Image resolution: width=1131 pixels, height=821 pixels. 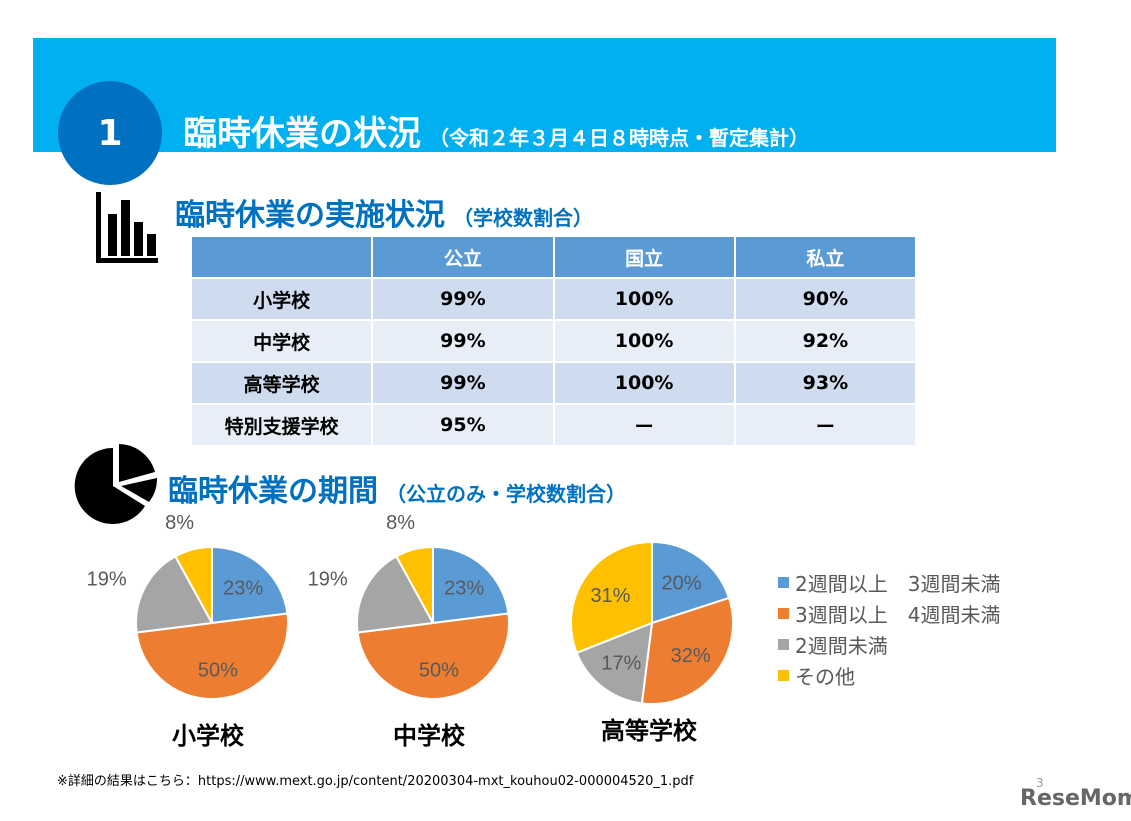 What do you see at coordinates (208, 736) in the screenshot?
I see `pie-title-elementary: 小学校` at bounding box center [208, 736].